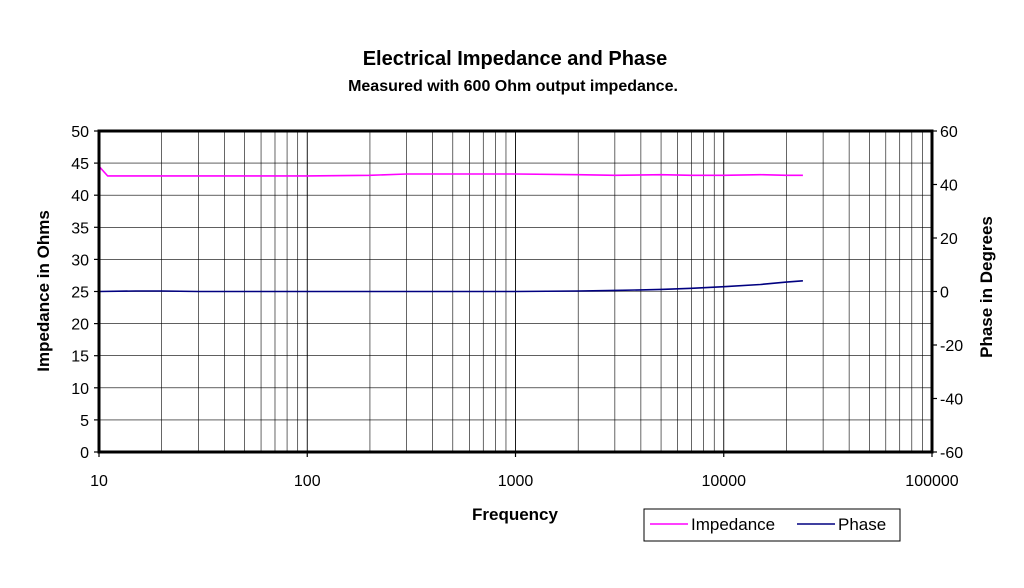 This screenshot has height=588, width=1024. Describe the element at coordinates (951, 346) in the screenshot. I see `y2-tick-label: -20` at that location.